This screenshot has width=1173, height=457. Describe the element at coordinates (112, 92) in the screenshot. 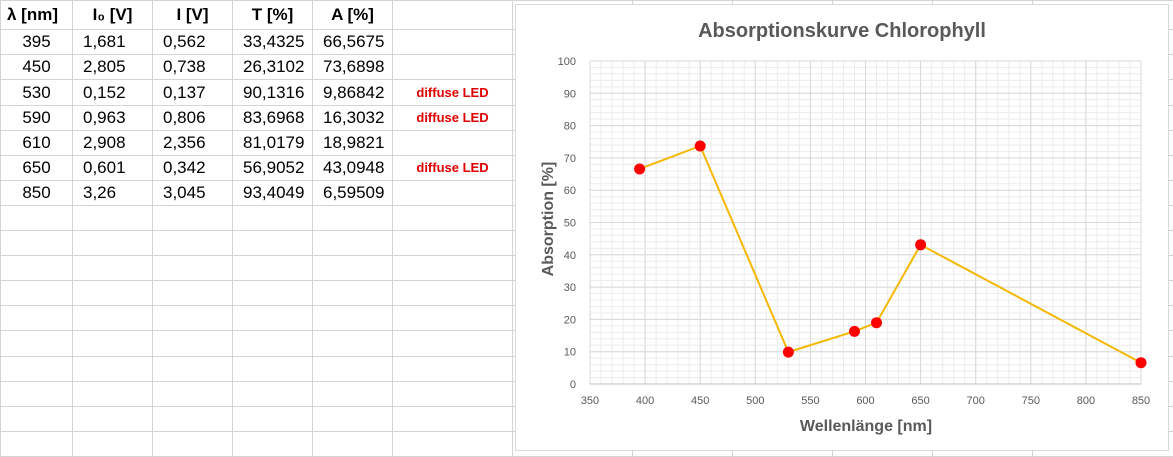

I see `data-cell: 0,152` at that location.